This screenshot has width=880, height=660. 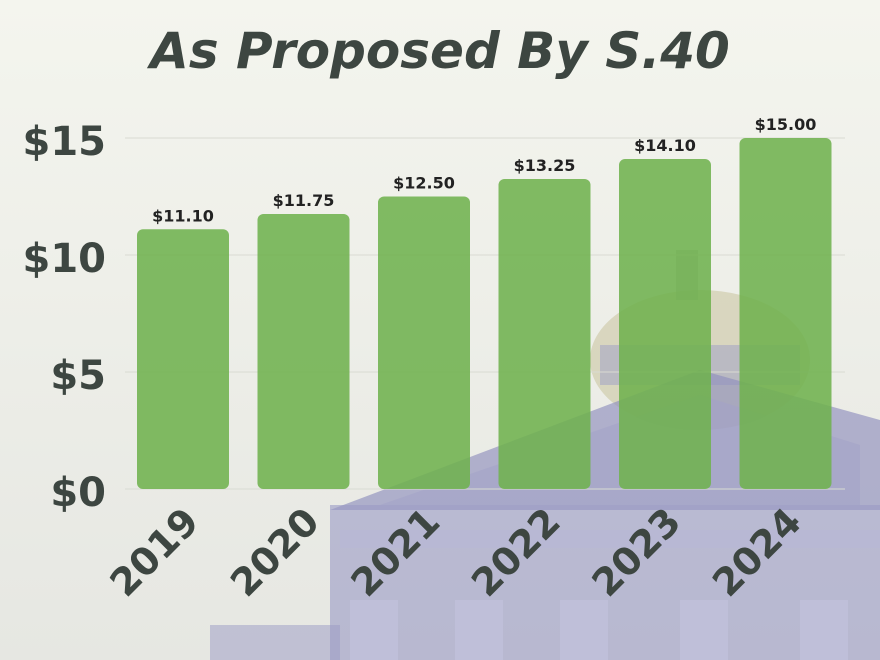 What do you see at coordinates (424, 342) in the screenshot?
I see `bar-2021` at bounding box center [424, 342].